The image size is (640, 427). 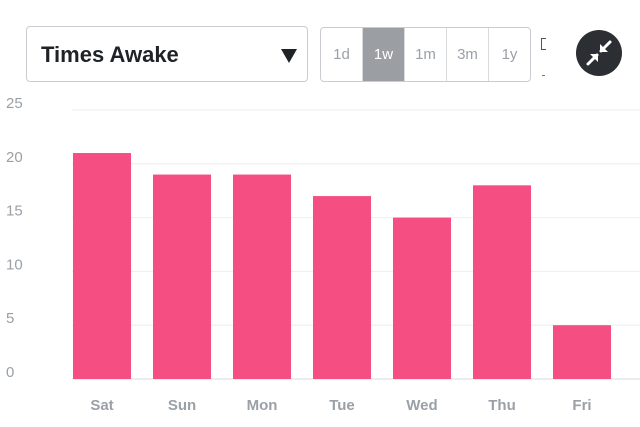 I want to click on y-axis: 0 5 10 15 20 25, so click(x=14, y=238).